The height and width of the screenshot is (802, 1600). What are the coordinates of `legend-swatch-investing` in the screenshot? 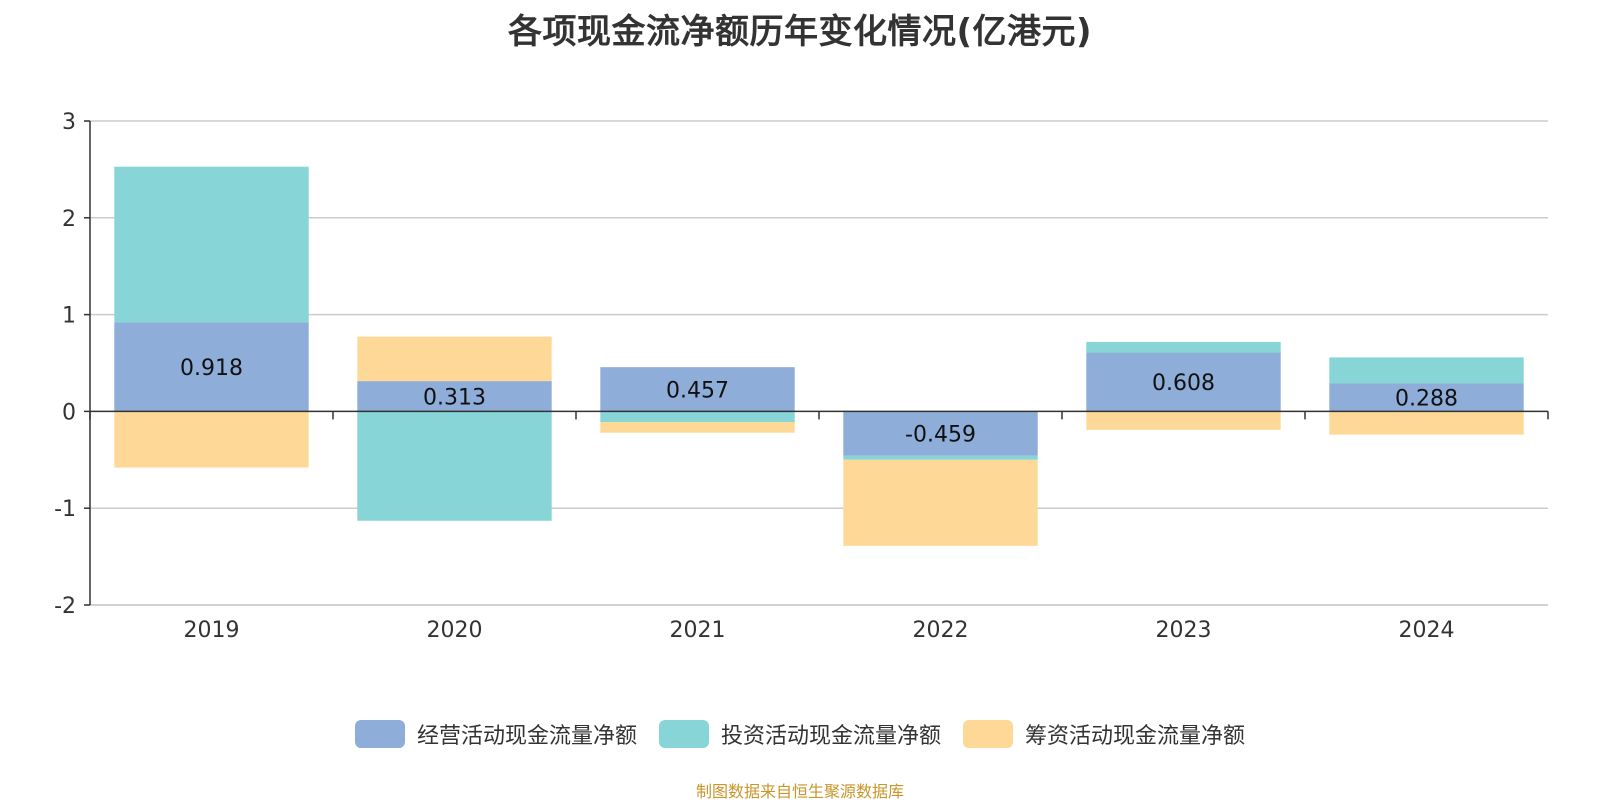 It's located at (683, 734).